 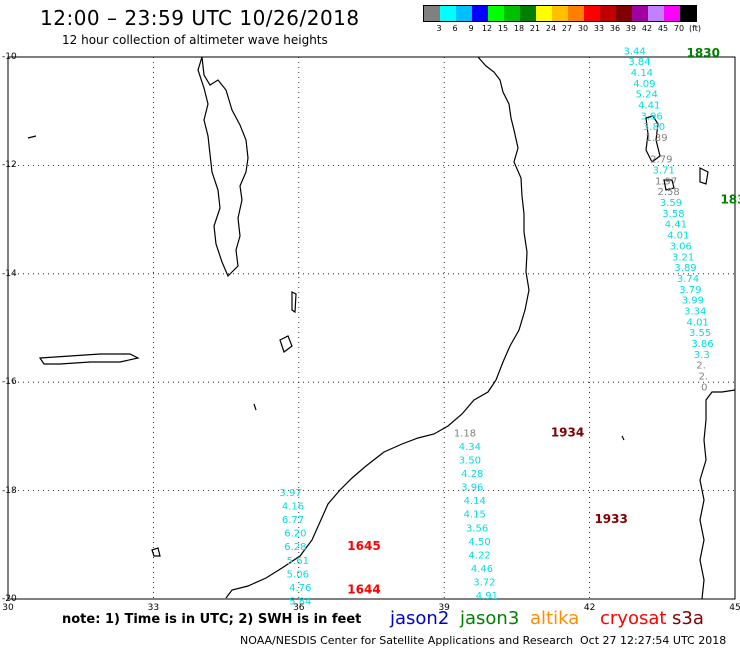 I want to click on swh-value: 3.34, so click(x=695, y=311).